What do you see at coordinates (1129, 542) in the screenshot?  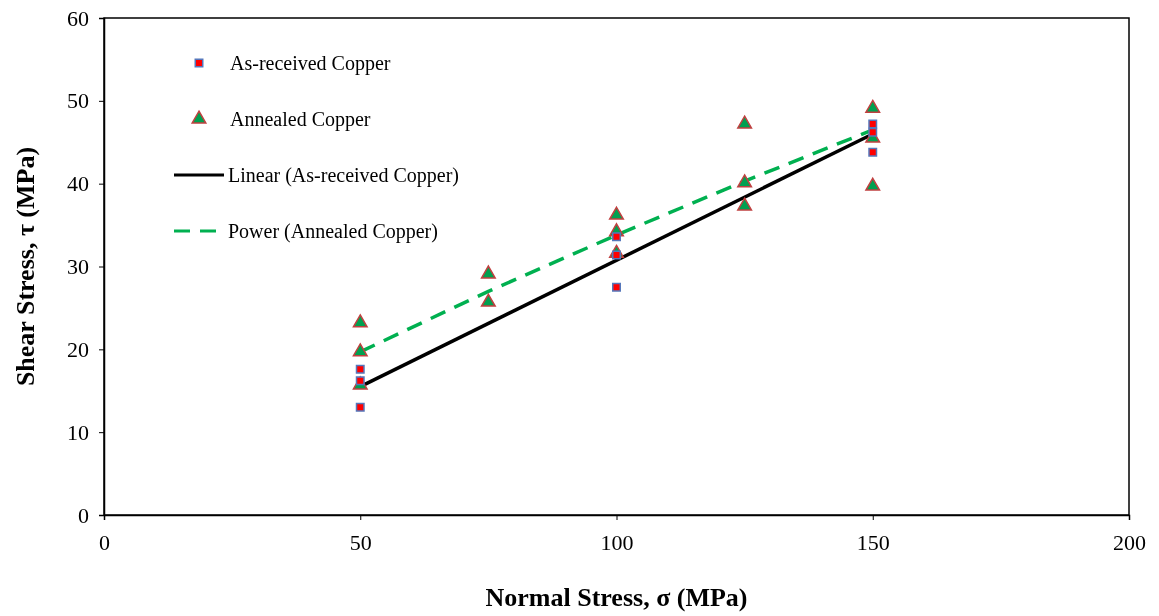 I see `x-tick-label: 200` at bounding box center [1129, 542].